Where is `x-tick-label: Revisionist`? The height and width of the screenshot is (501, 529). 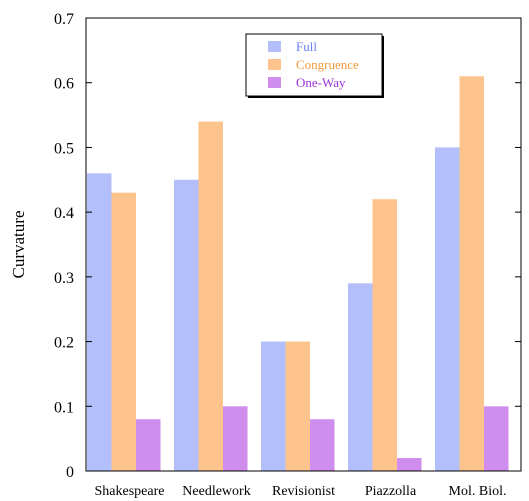 x-tick-label: Revisionist is located at coordinates (303, 491).